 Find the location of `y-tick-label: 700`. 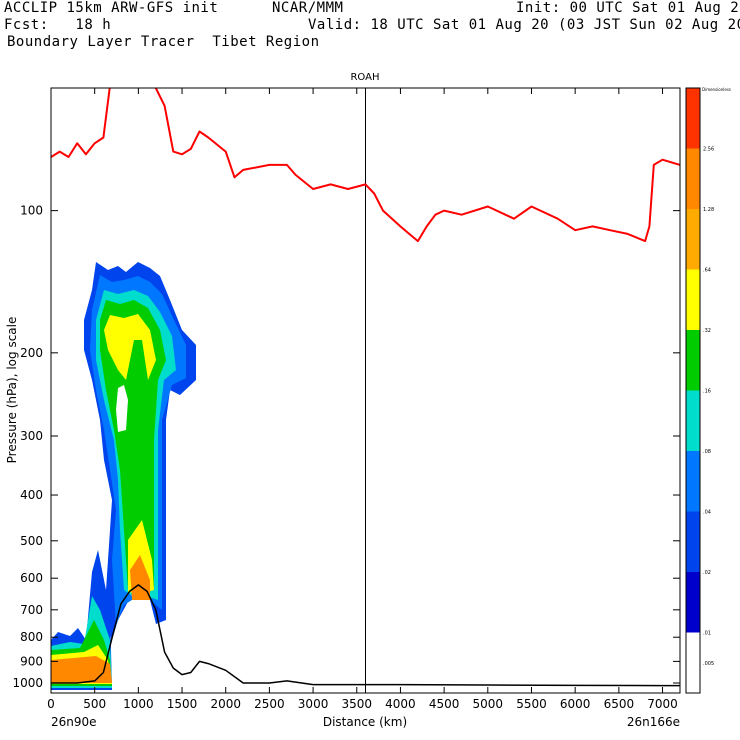

y-tick-label: 700 is located at coordinates (31, 610).